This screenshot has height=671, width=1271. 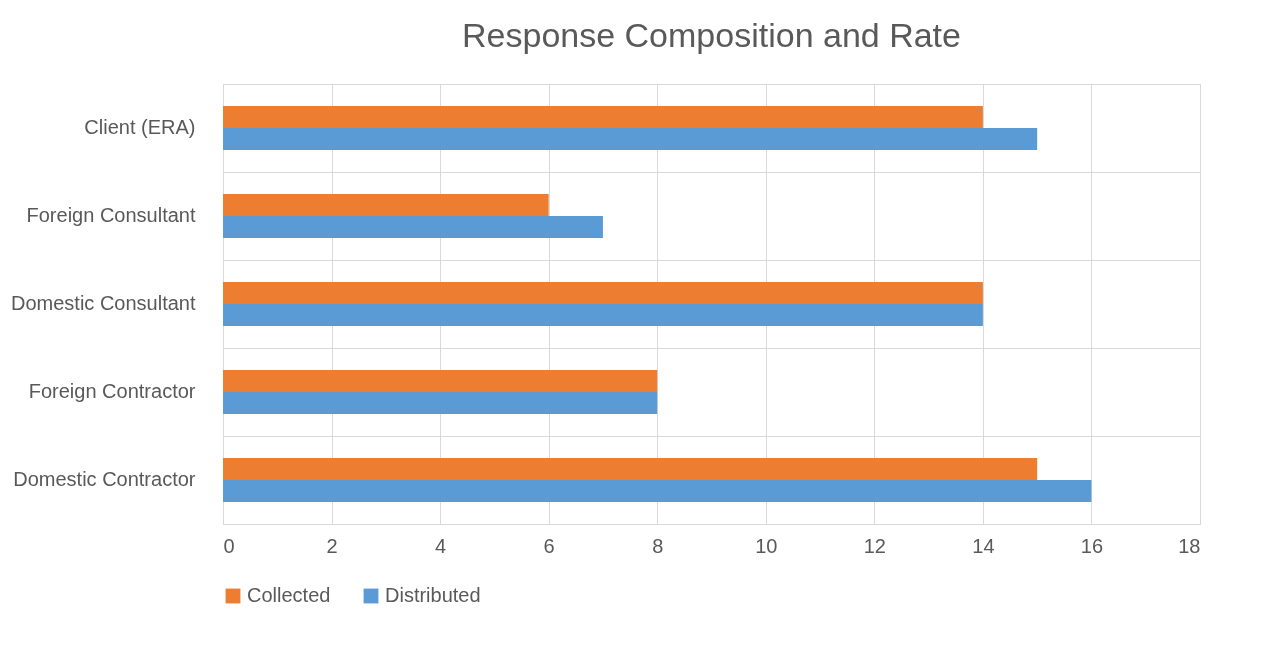 What do you see at coordinates (289, 595) in the screenshot?
I see `legend-label: Collected` at bounding box center [289, 595].